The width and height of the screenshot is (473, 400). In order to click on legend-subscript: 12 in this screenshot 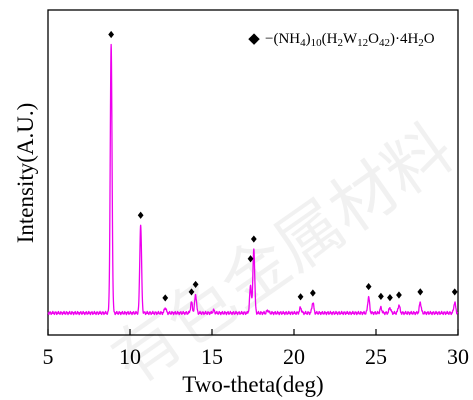, I will do `click(362, 43)`.